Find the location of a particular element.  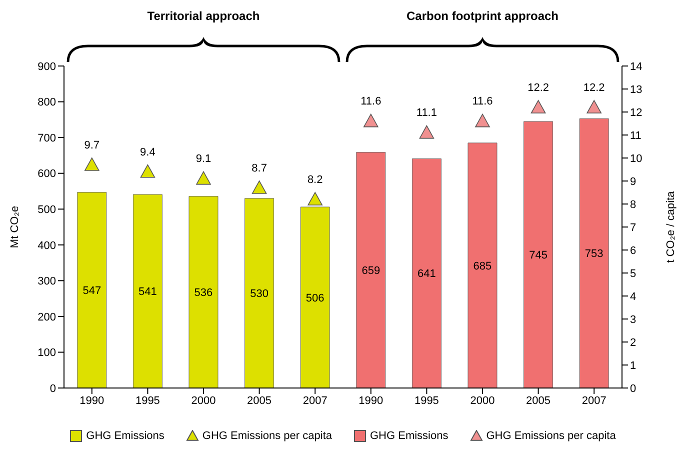

data-label: 641 is located at coordinates (427, 274).